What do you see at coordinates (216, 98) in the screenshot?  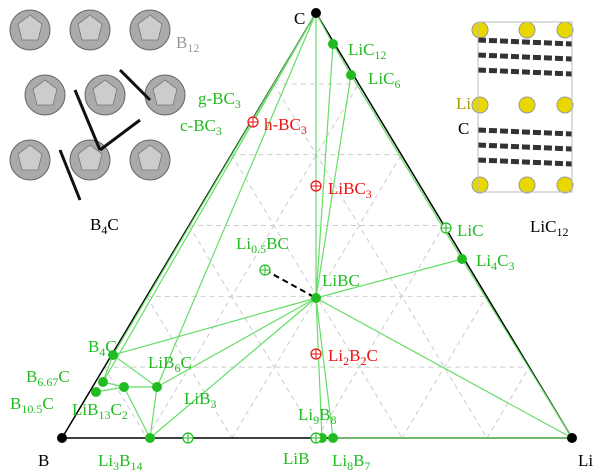 I see `label-part: g-BC` at bounding box center [216, 98].